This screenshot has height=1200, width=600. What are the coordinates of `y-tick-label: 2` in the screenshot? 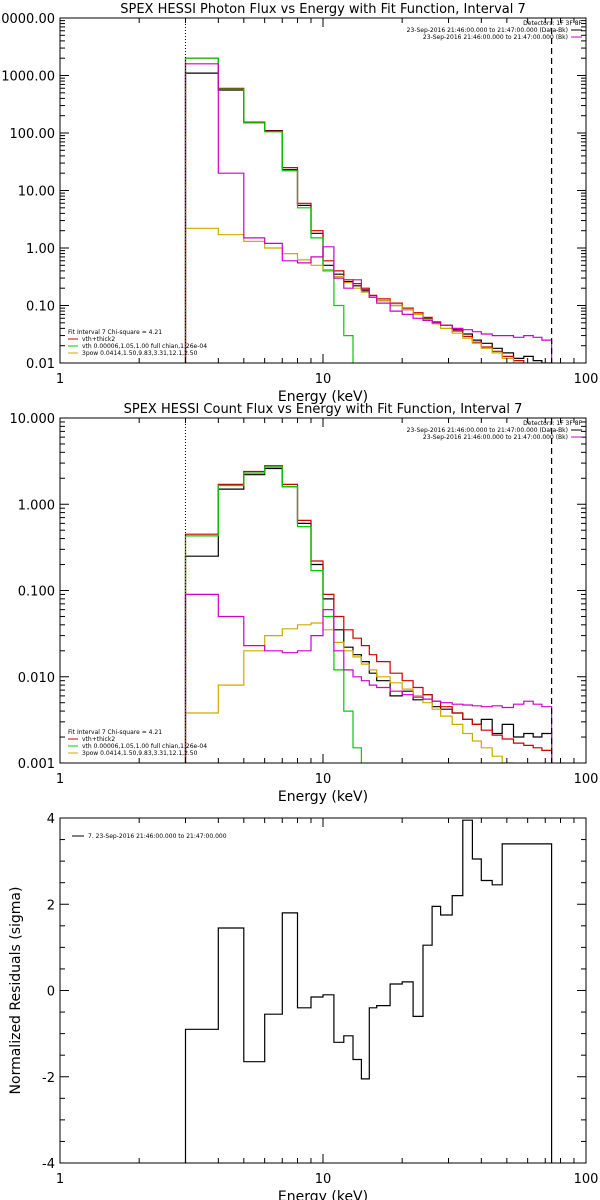 It's located at (51, 905).